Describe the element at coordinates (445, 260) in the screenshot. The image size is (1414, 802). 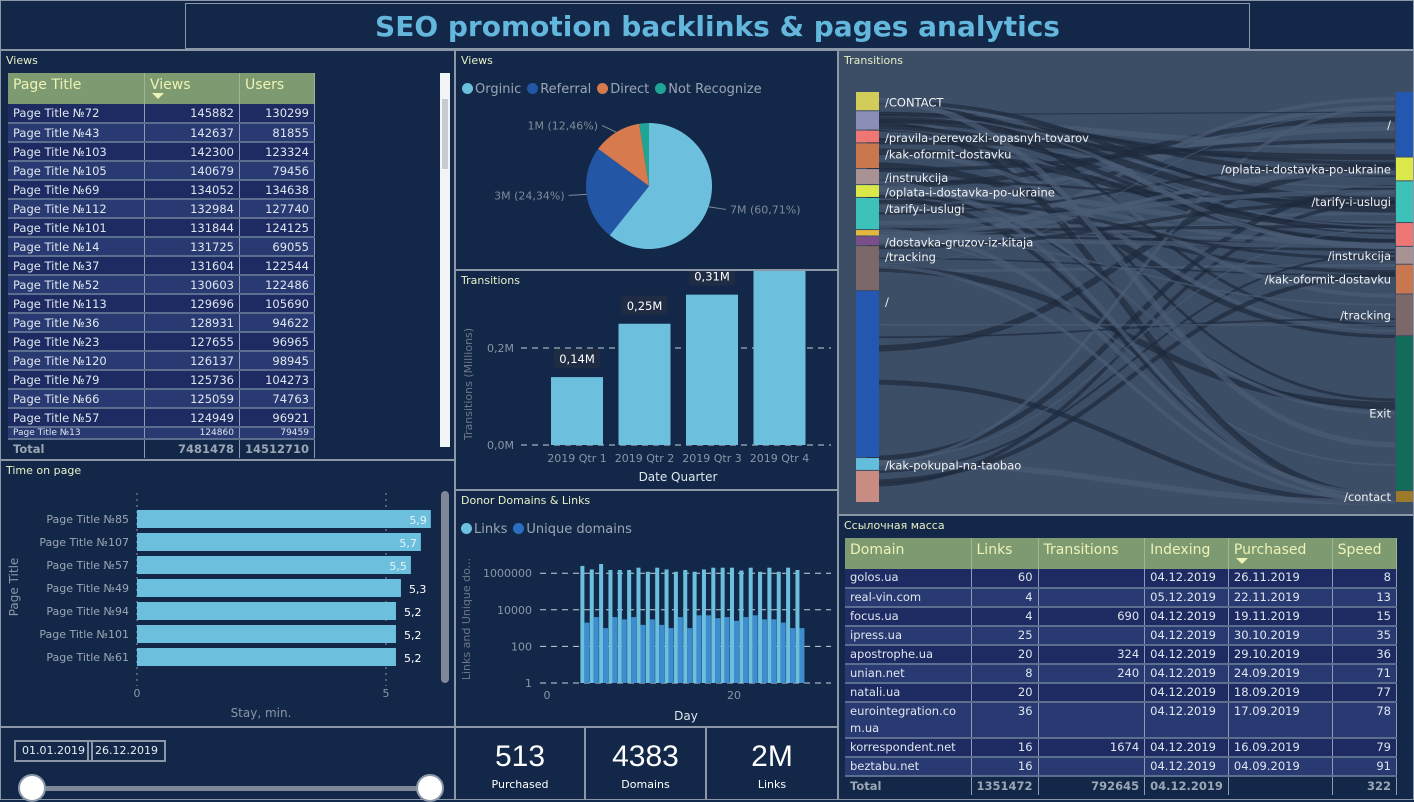
I see `table-scrollbar` at that location.